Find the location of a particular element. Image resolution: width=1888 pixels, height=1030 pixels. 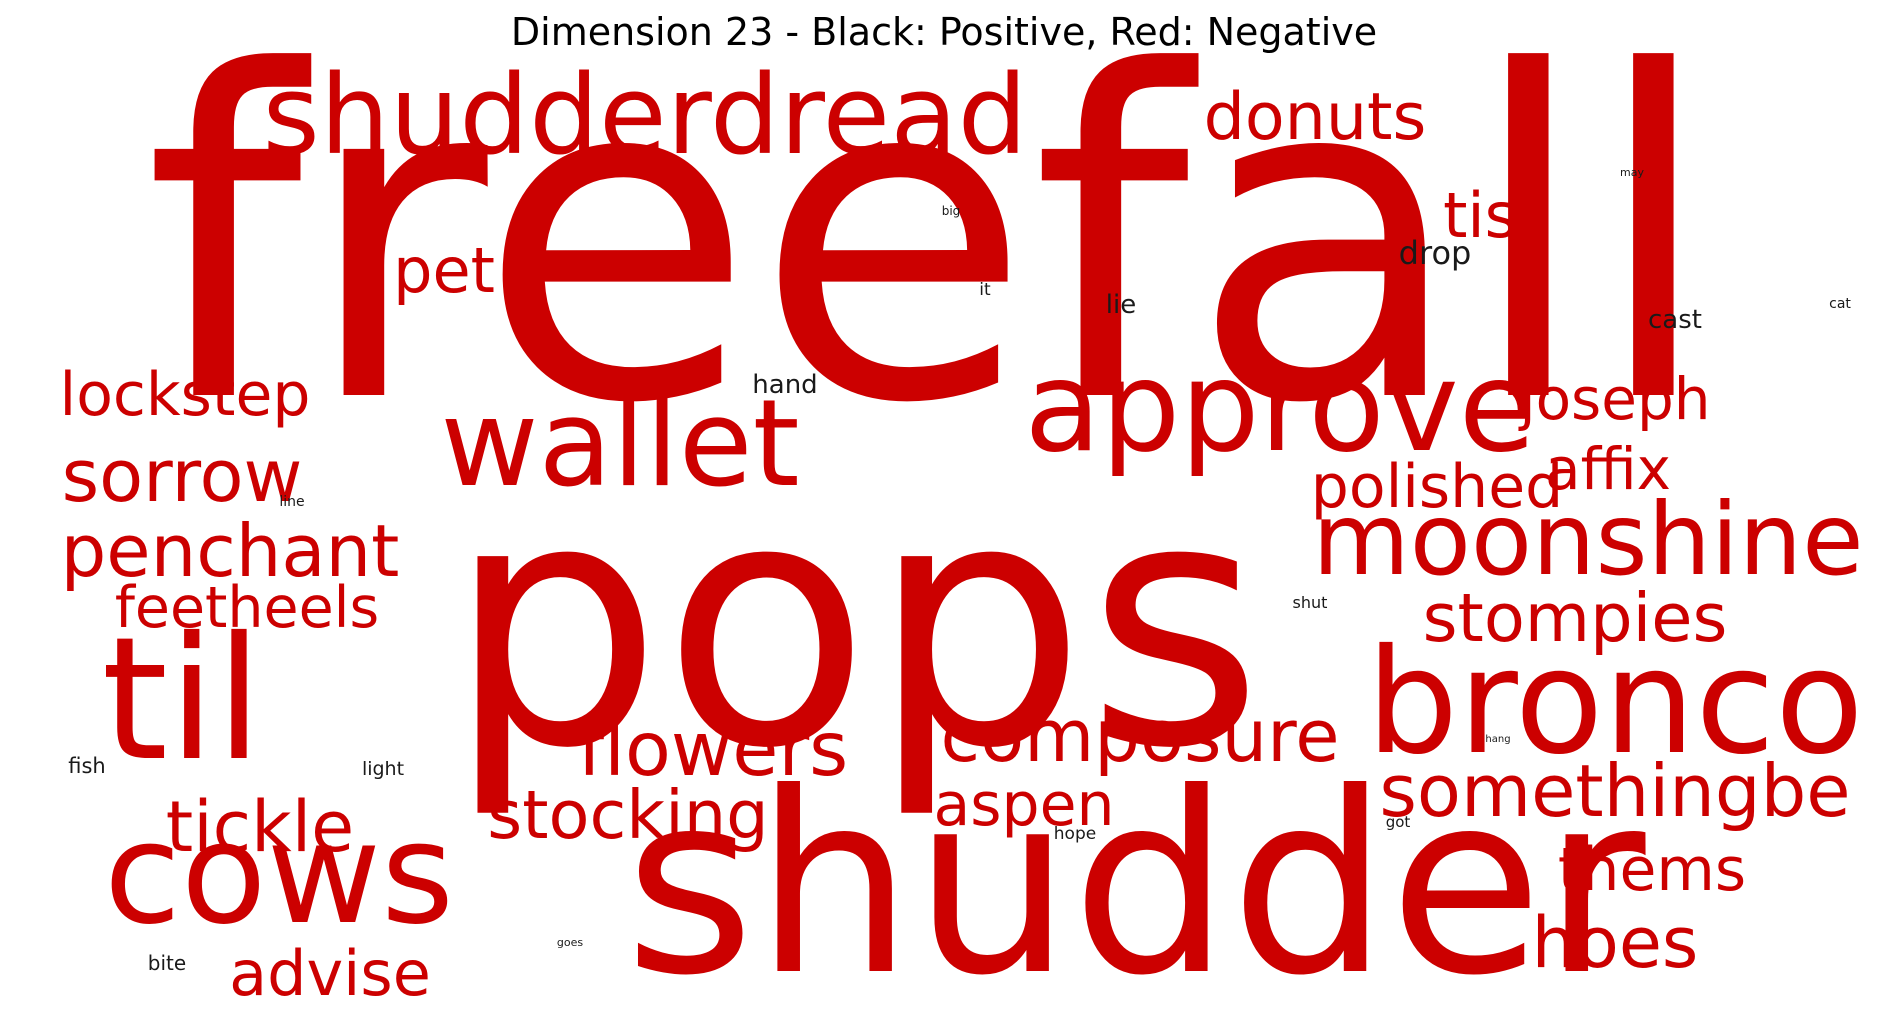

word-flowers: flowers is located at coordinates (713, 749).